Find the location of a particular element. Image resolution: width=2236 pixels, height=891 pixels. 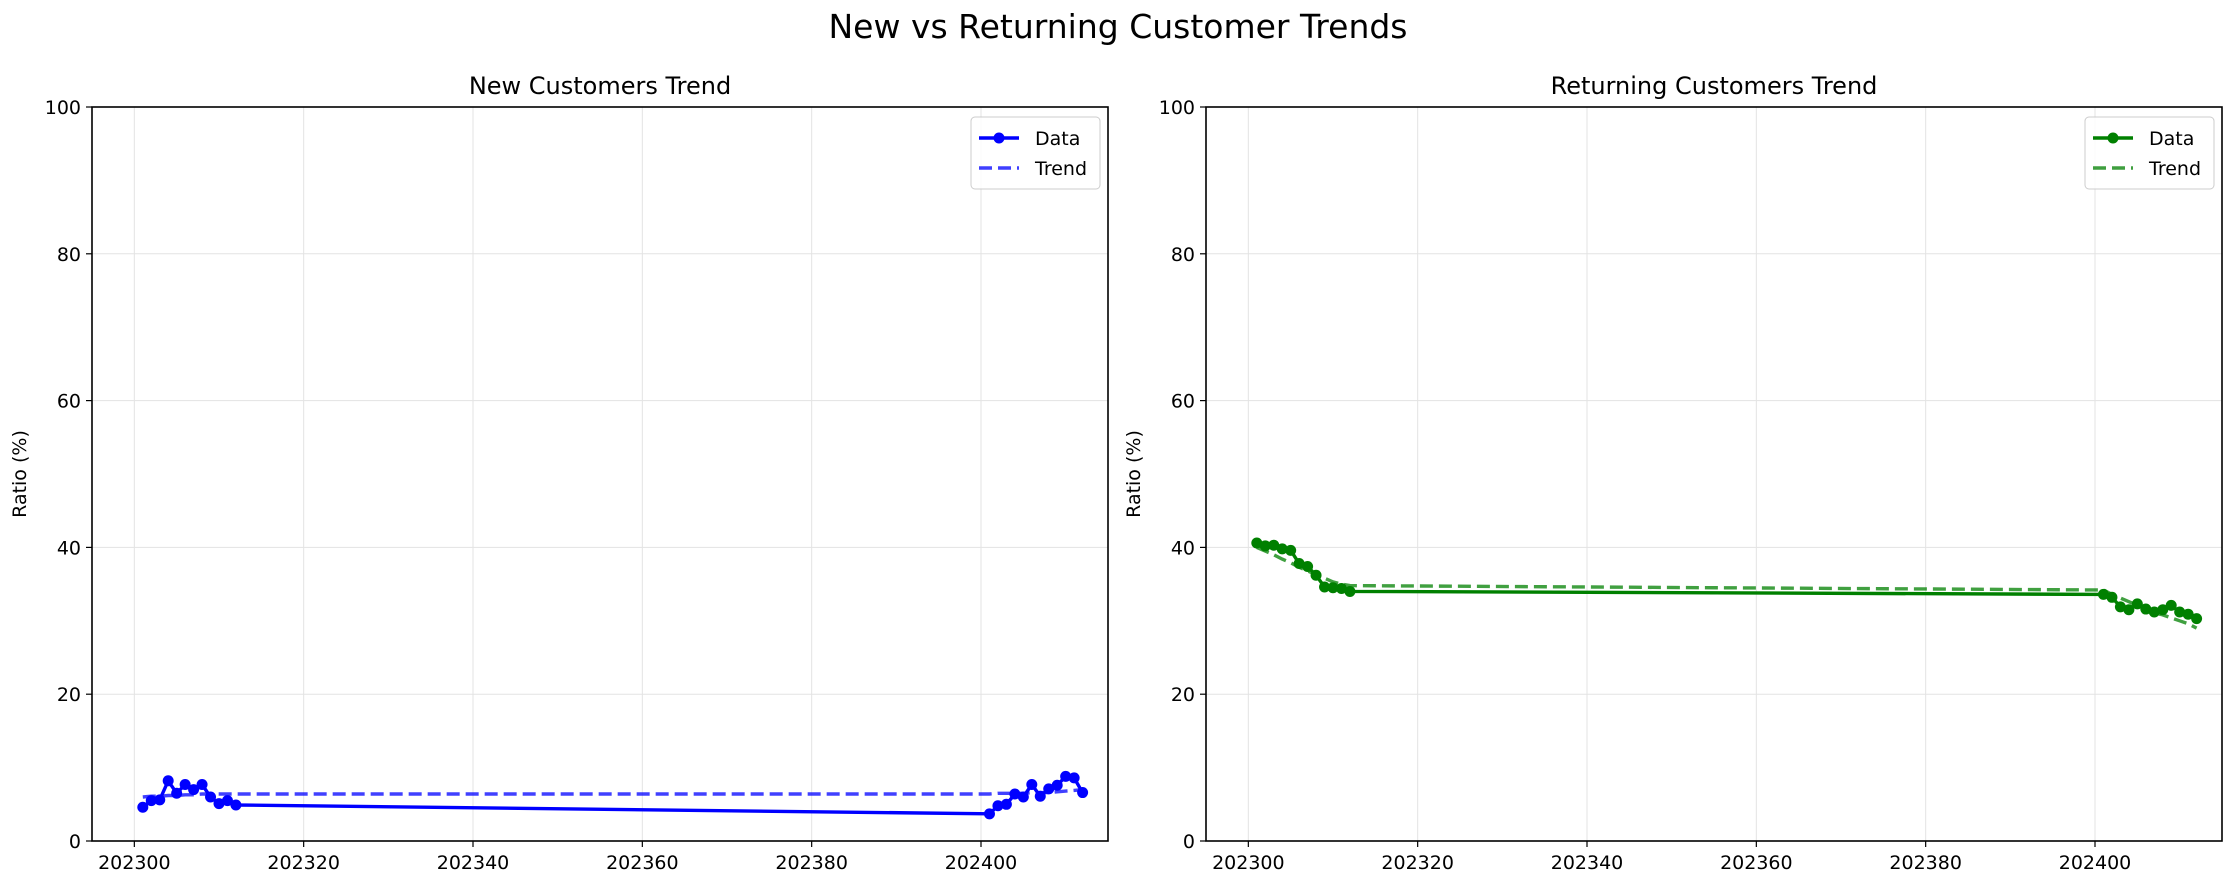

figure-title: New vs Returning Customer Trends is located at coordinates (1118, 26).